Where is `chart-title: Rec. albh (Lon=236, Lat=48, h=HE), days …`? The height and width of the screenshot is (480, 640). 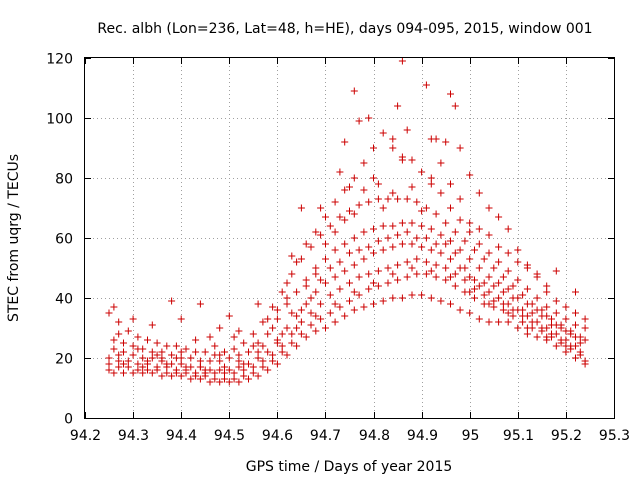
chart-title: Rec. albh (Lon=236, Lat=48, h=HE), days … is located at coordinates (344, 29).